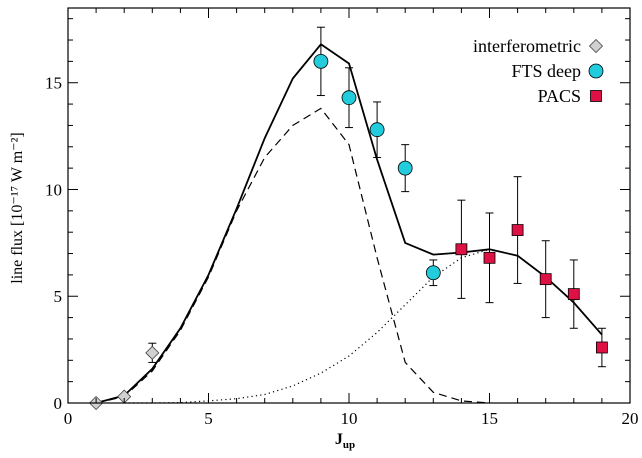 Image resolution: width=642 pixels, height=458 pixels. What do you see at coordinates (559, 96) in the screenshot?
I see `legend-label-pacs: PACS` at bounding box center [559, 96].